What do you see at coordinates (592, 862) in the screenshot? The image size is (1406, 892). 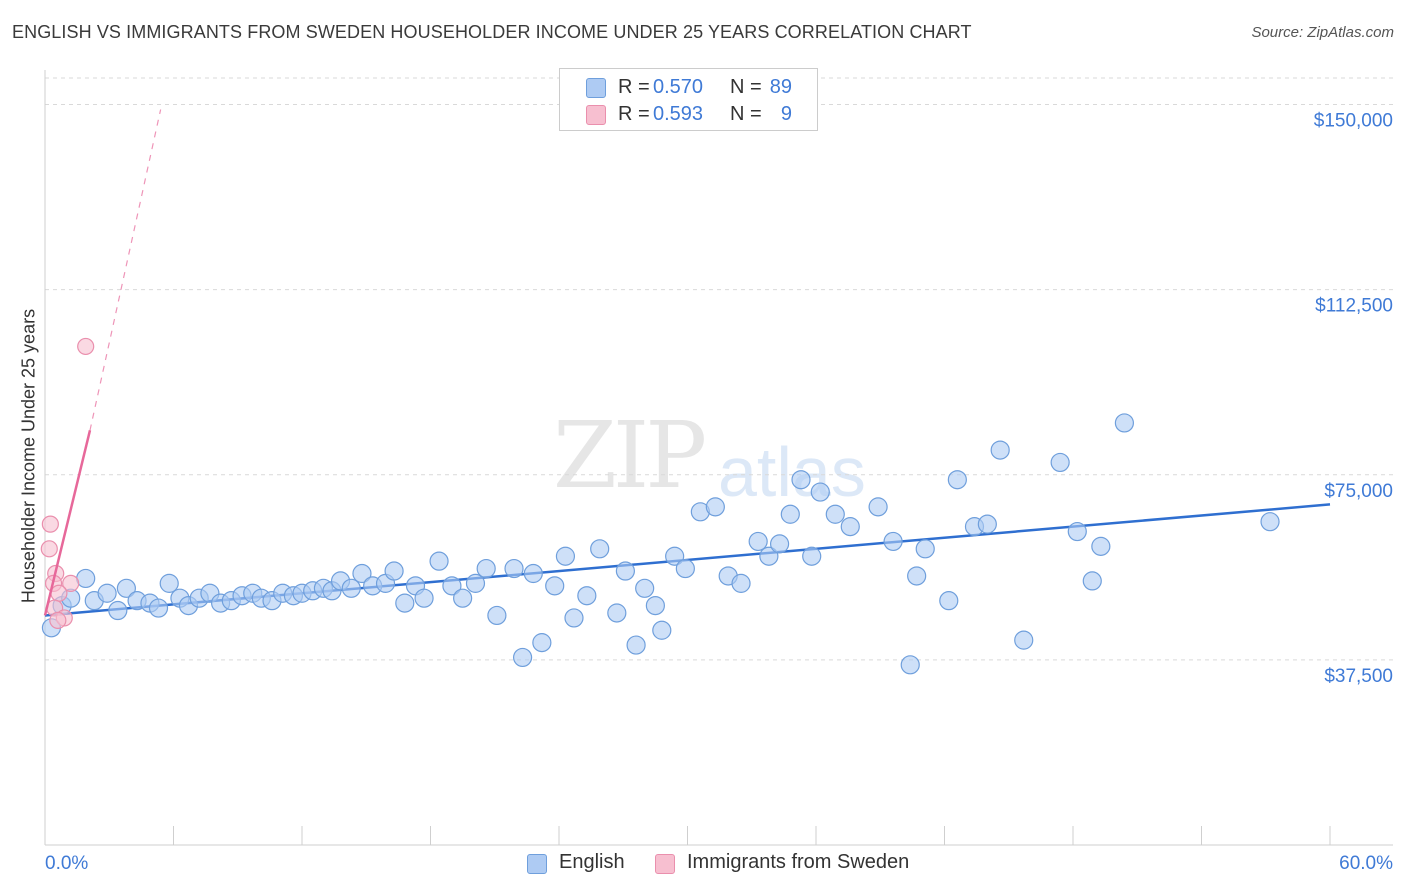 I see `bottom-legend-label-english: English` at bounding box center [592, 862].